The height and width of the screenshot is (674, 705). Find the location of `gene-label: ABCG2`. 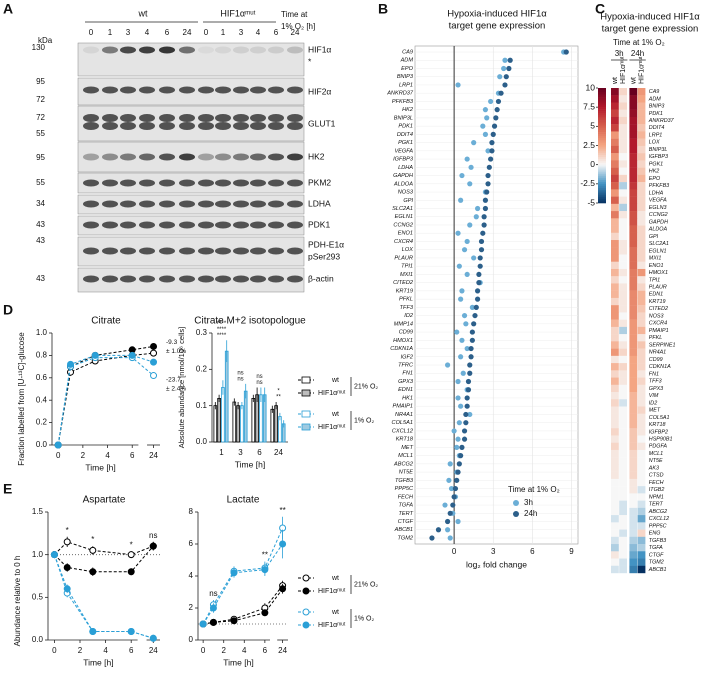

gene-label: ABCG2 is located at coordinates (657, 512).